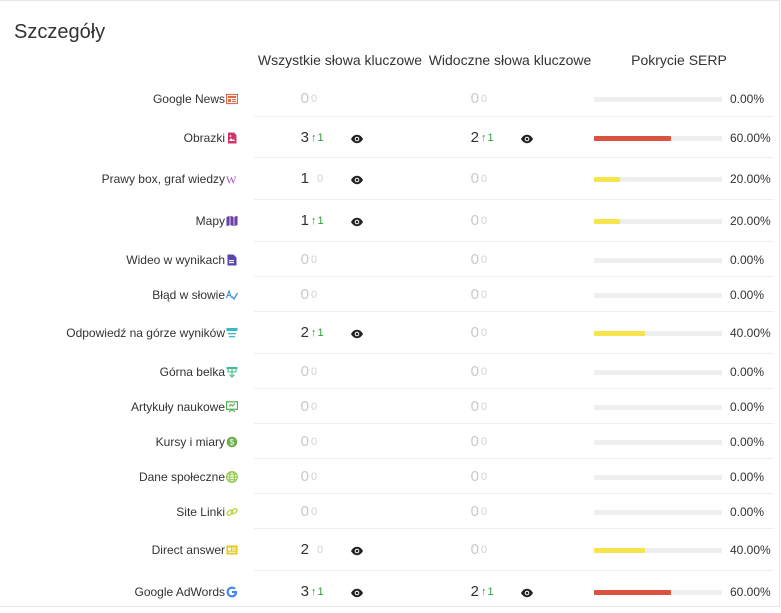 This screenshot has height=613, width=781. I want to click on row-label-text: Wideo w wynikach, so click(175, 259).